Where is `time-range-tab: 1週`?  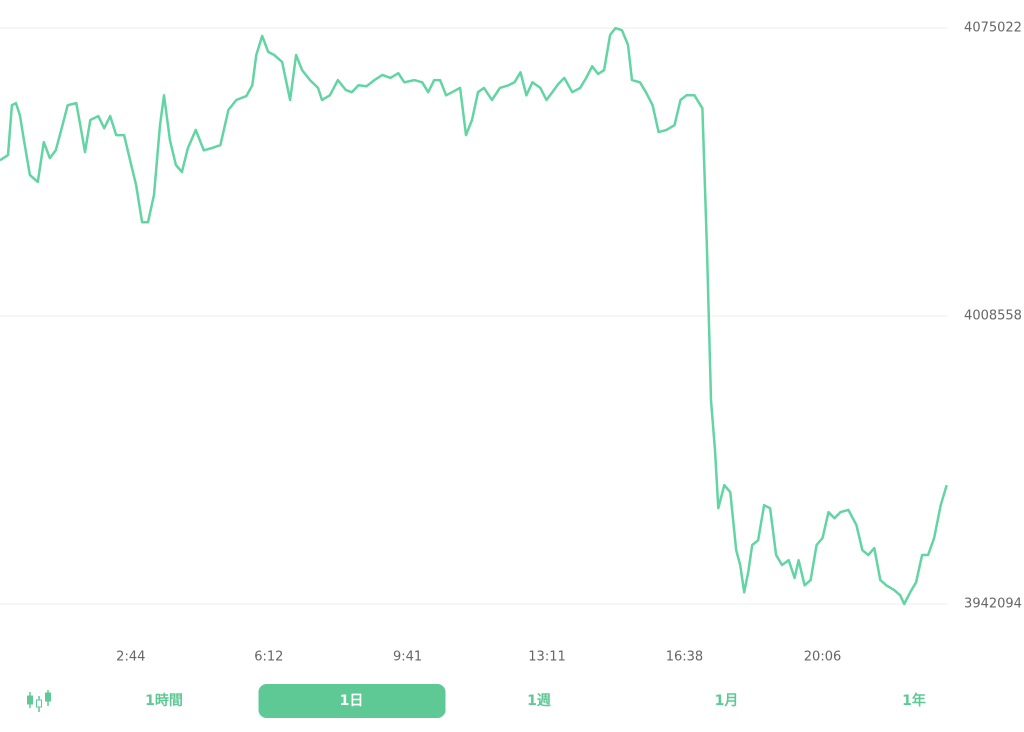 time-range-tab: 1週 is located at coordinates (539, 701).